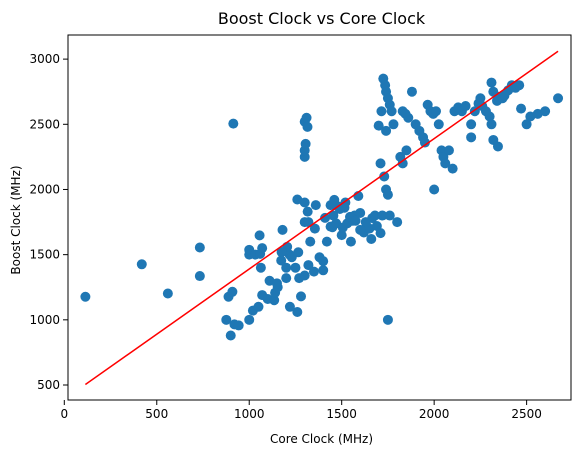 The width and height of the screenshot is (580, 455). I want to click on x-tick-label: 500, so click(156, 414).